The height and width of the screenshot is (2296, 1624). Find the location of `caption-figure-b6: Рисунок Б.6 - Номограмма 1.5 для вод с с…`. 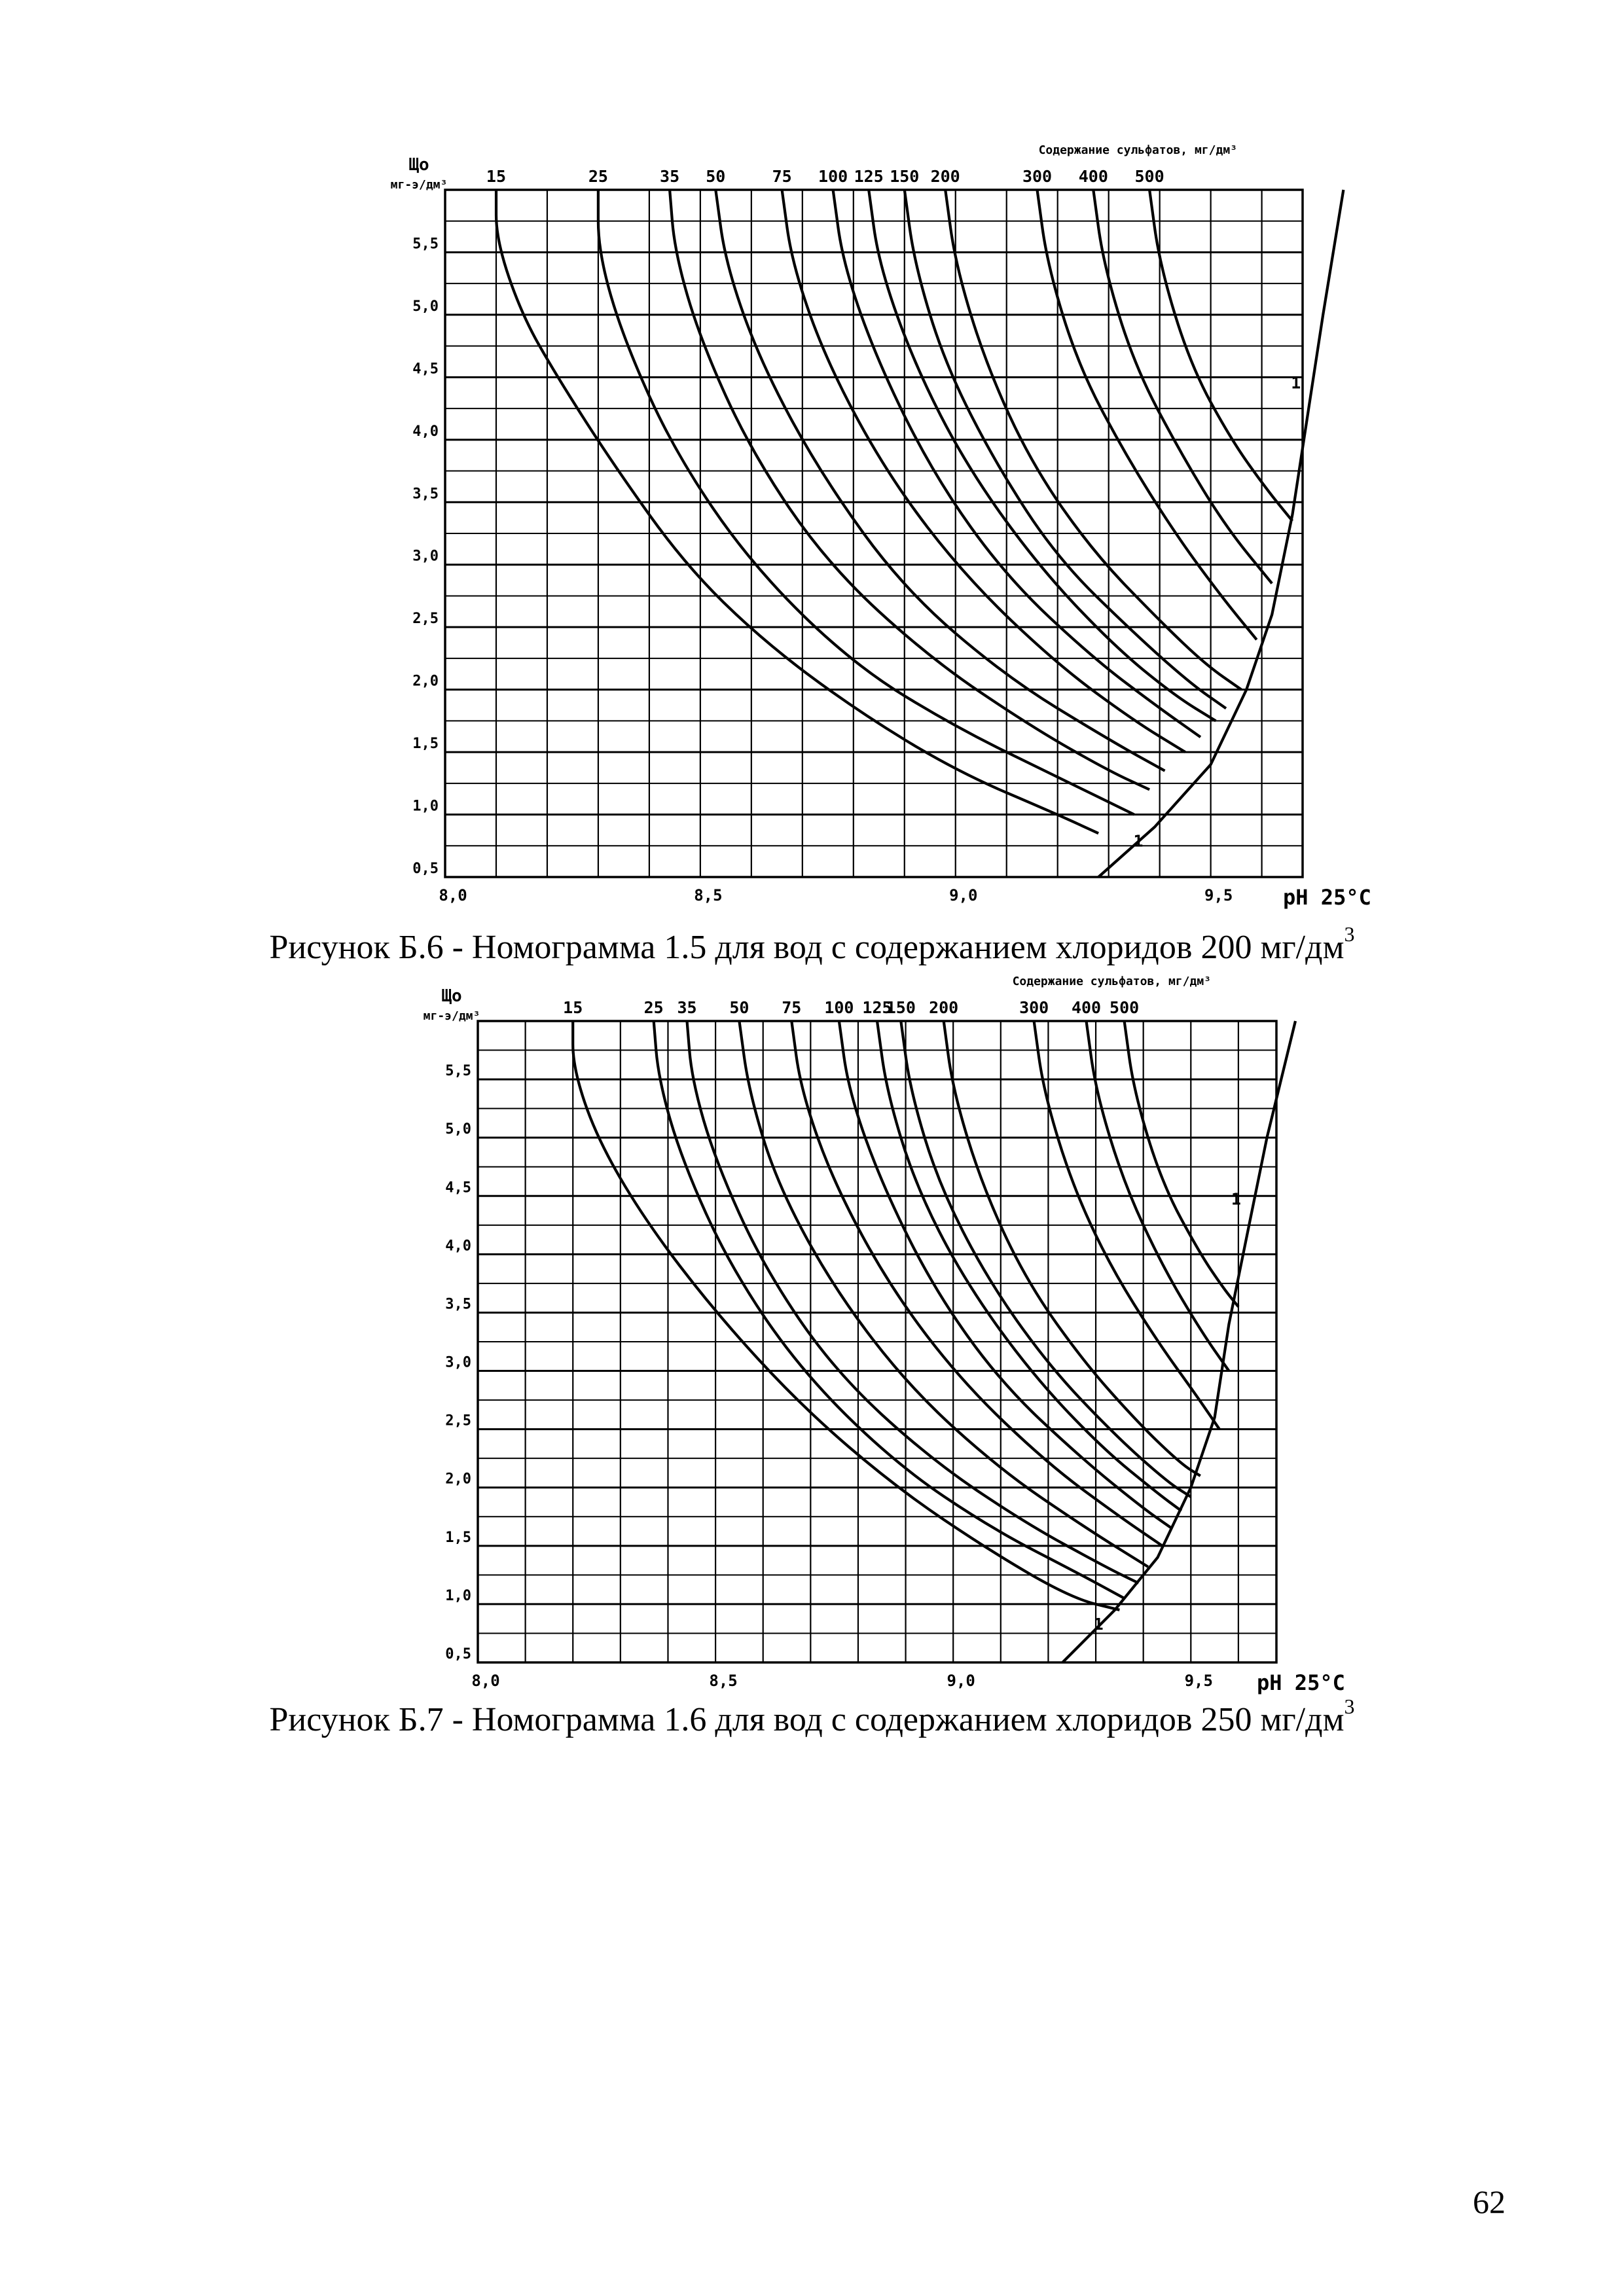

caption-figure-b6: Рисунок Б.6 - Номограмма 1.5 для вод с с… is located at coordinates (812, 945).